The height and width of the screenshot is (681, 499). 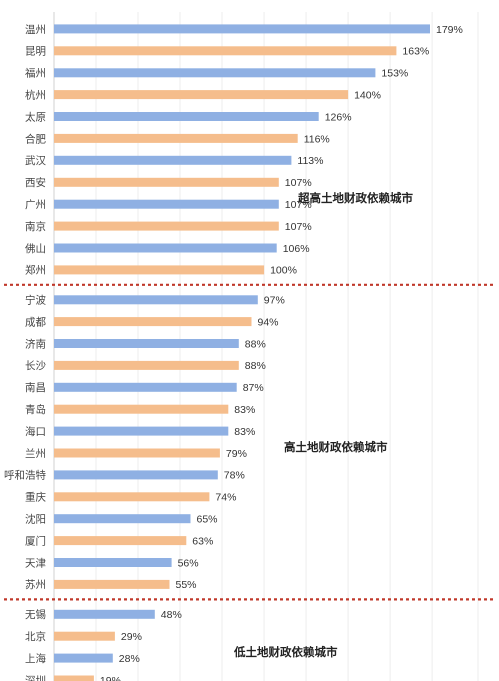 What do you see at coordinates (188, 563) in the screenshot?
I see `value-label: 56%` at bounding box center [188, 563].